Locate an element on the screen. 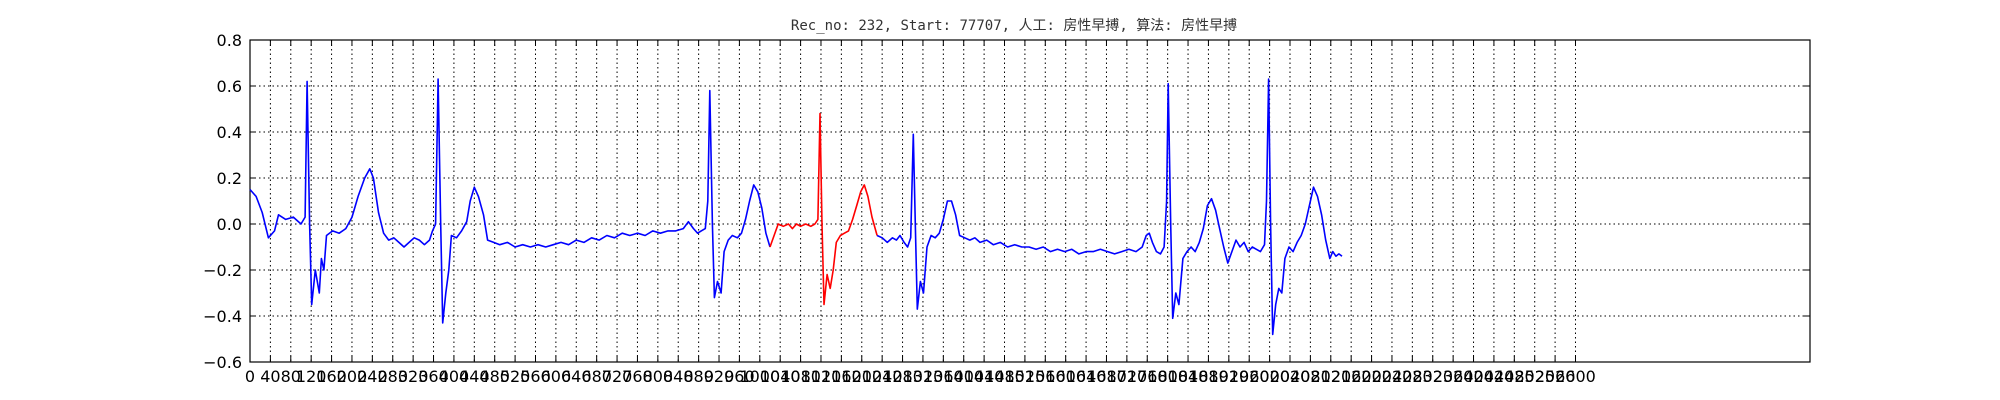 This screenshot has width=2000, height=400. x-tick-label: 1000 is located at coordinates (759, 376).